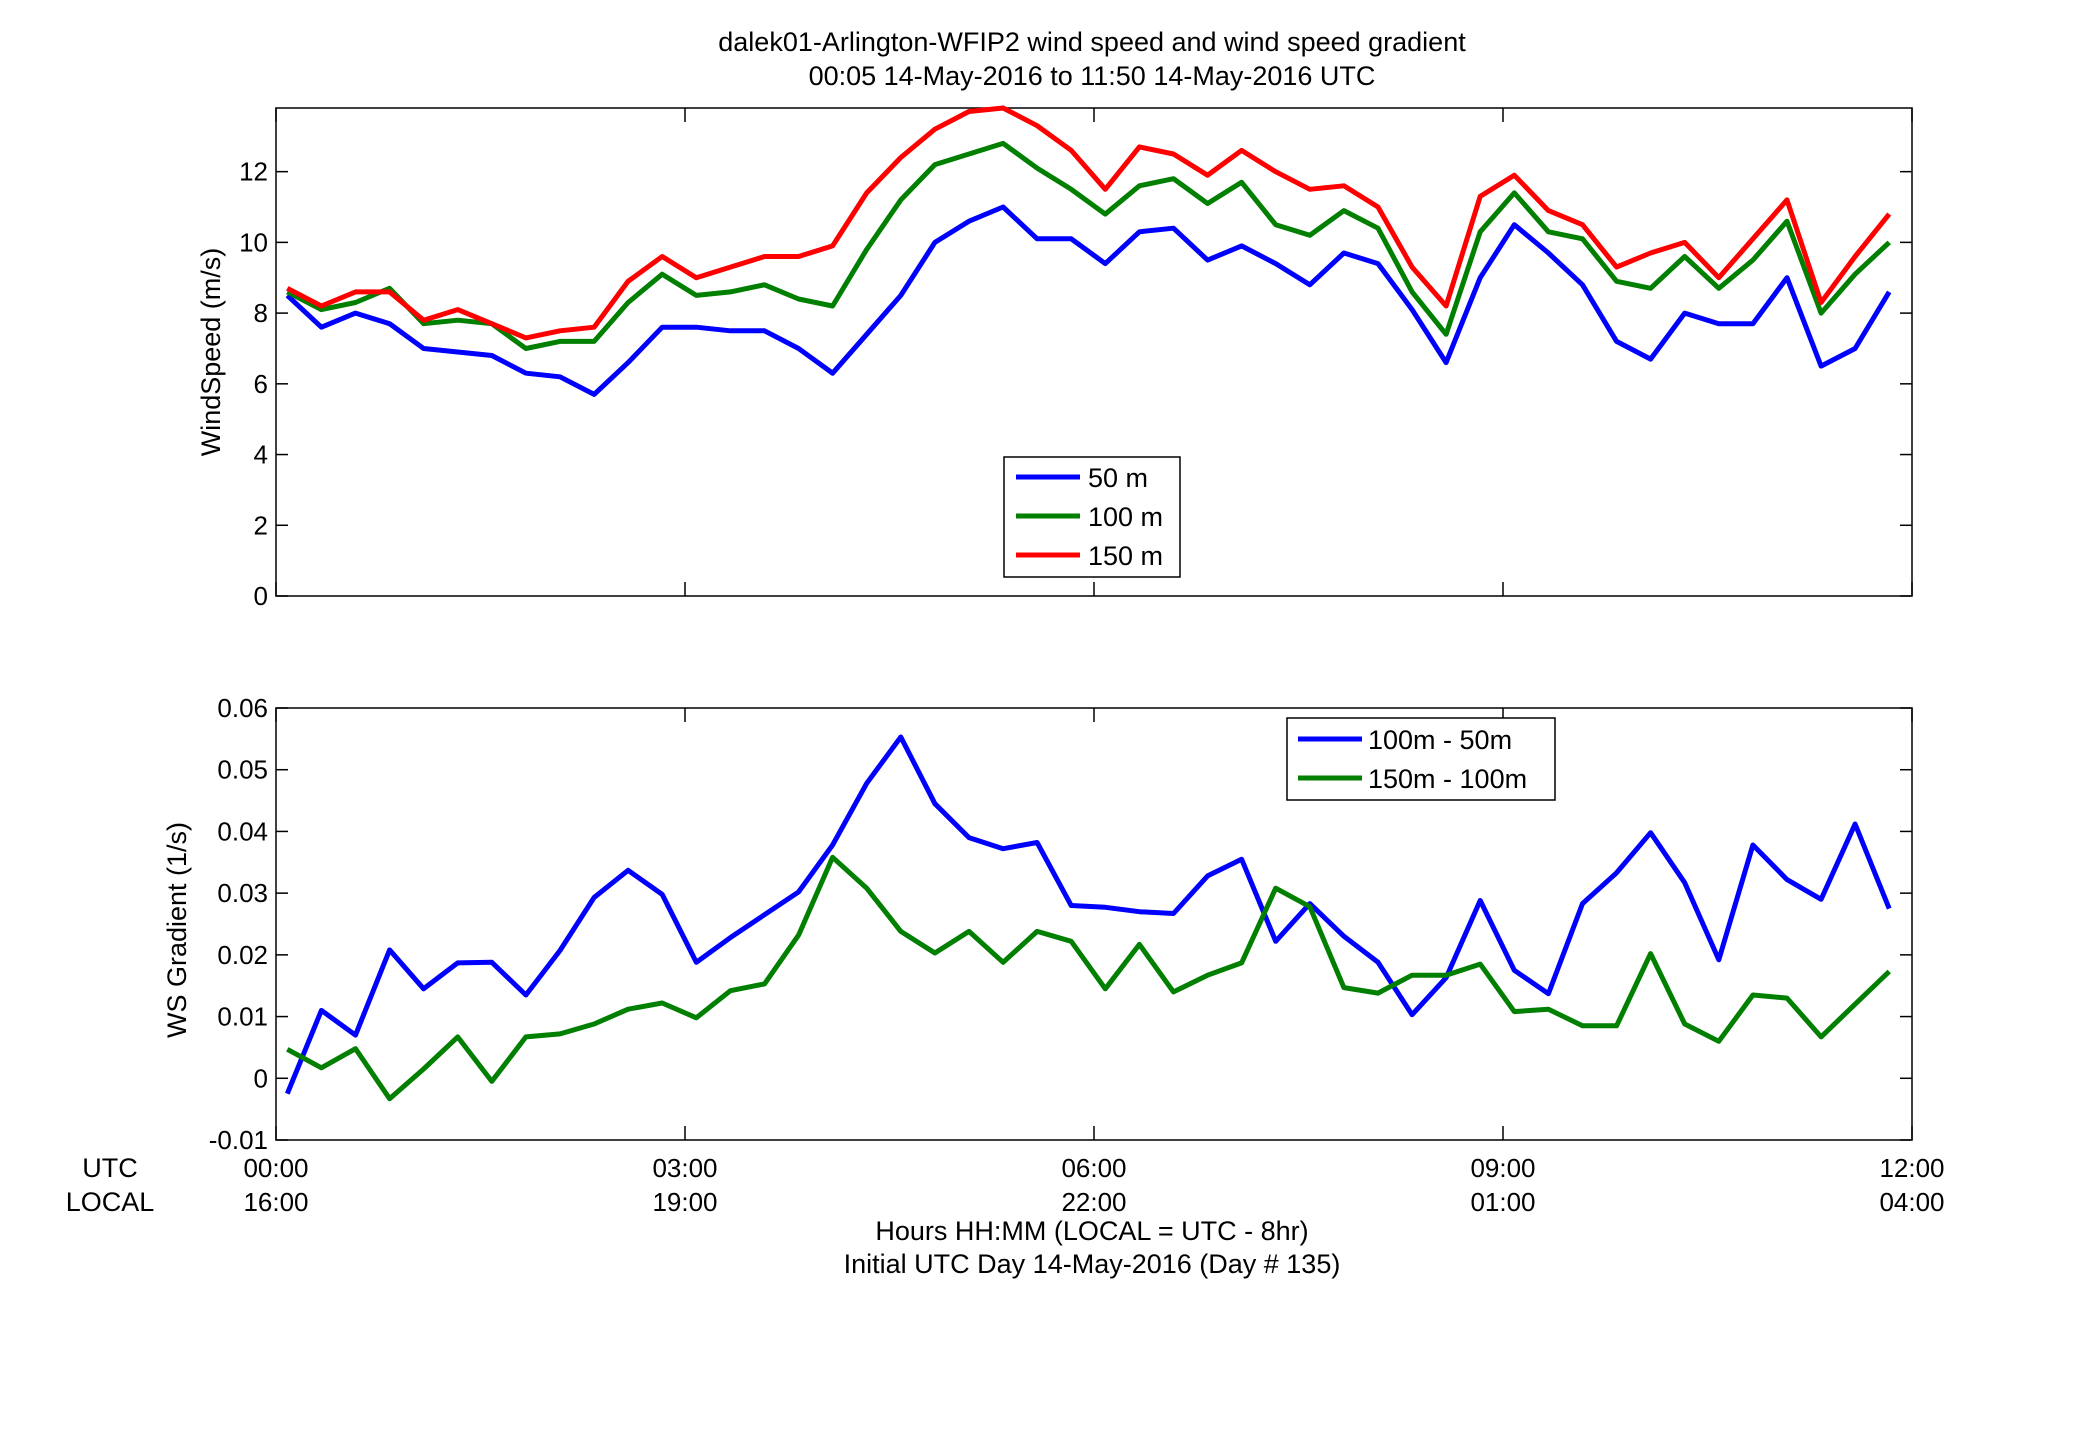  I want to click on gradient-legend-box, so click(1421, 759).